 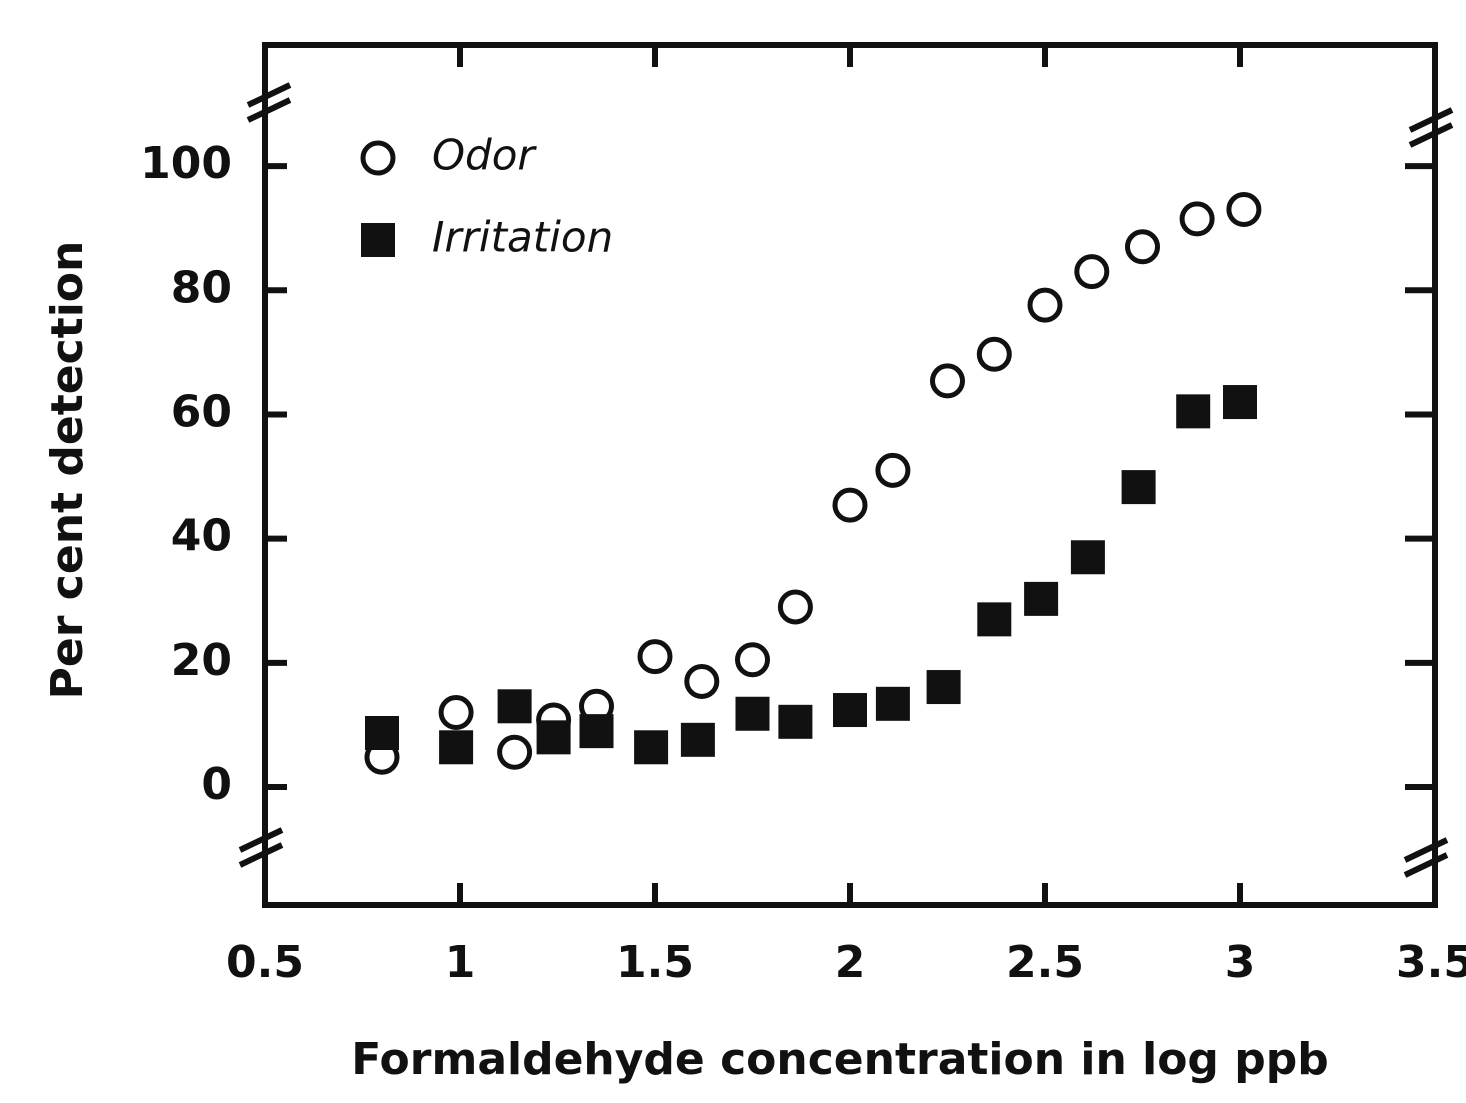 What do you see at coordinates (201, 411) in the screenshot?
I see `y-tick-label: 60` at bounding box center [201, 411].